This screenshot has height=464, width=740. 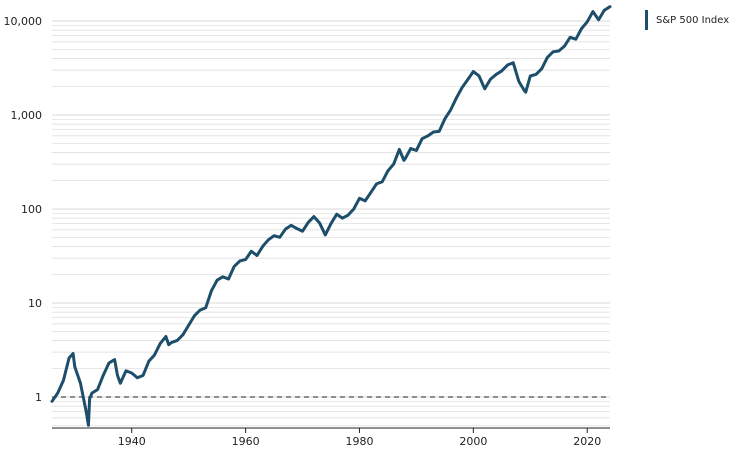 I want to click on x-tick-label: 2000, so click(x=473, y=441).